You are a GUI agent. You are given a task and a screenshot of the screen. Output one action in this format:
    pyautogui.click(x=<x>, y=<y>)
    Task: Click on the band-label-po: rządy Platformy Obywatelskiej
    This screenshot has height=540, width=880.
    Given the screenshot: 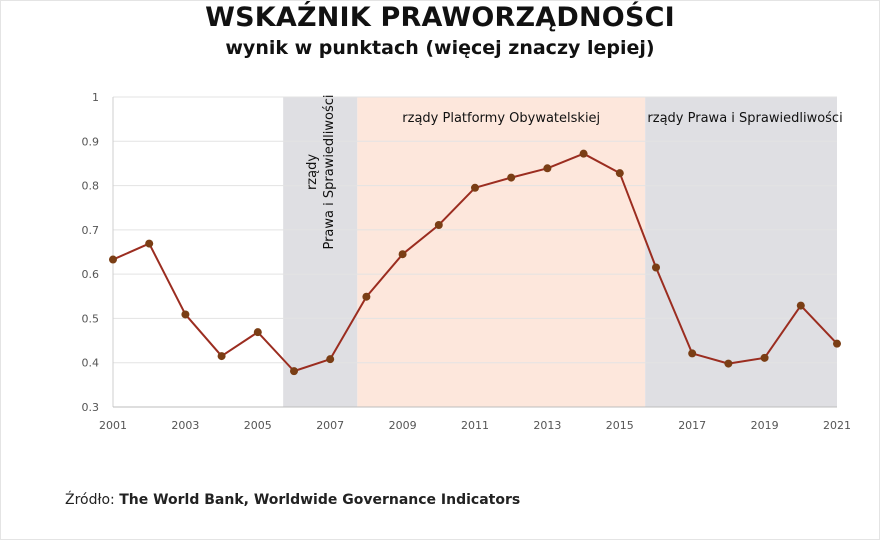 What is the action you would take?
    pyautogui.click(x=501, y=118)
    